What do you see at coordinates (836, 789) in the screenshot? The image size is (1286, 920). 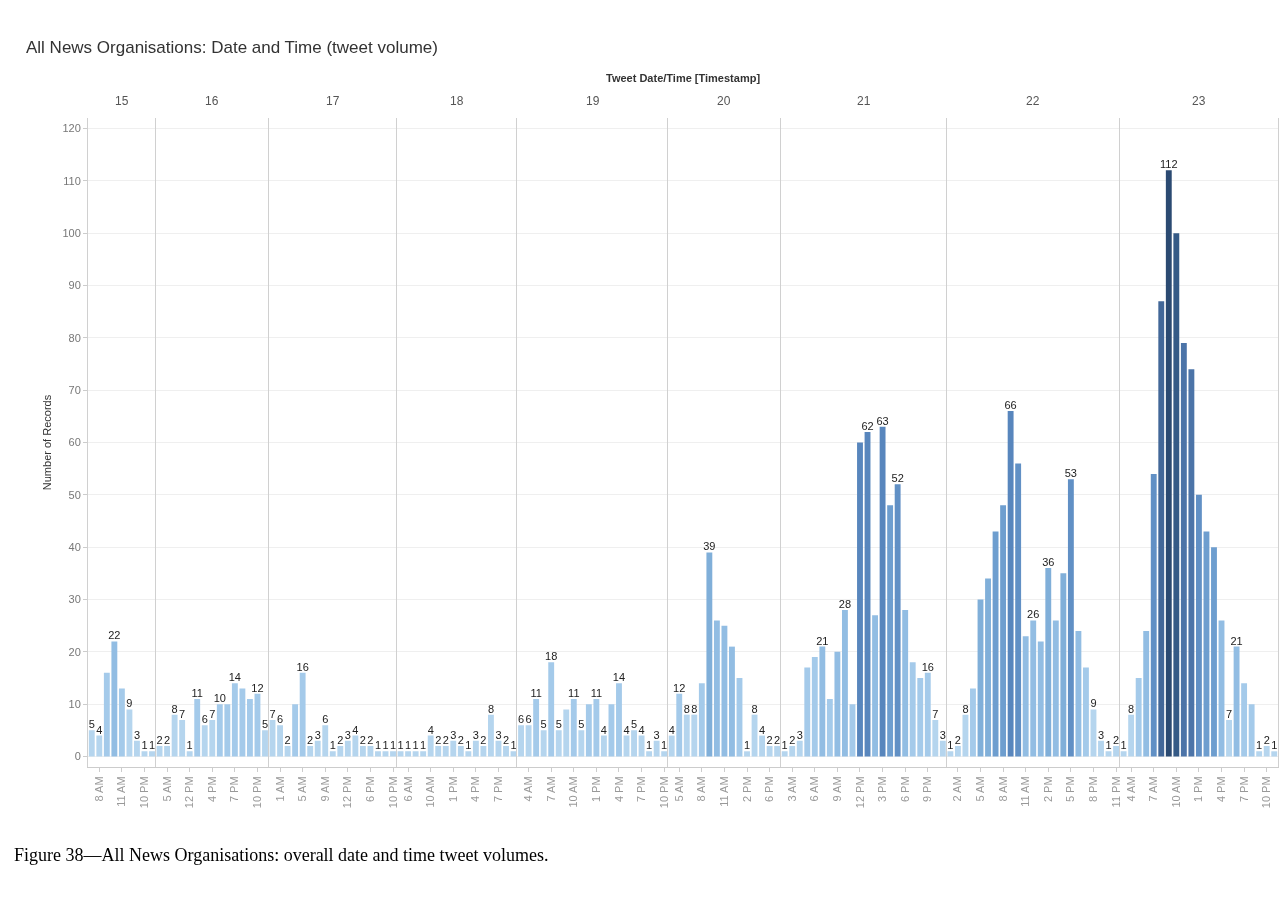 I see `x-tick-label: 9 AM` at bounding box center [836, 789].